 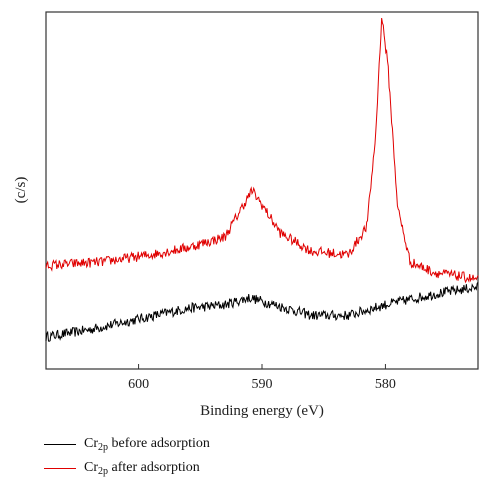 I want to click on legend-swatch-before, so click(x=60, y=444).